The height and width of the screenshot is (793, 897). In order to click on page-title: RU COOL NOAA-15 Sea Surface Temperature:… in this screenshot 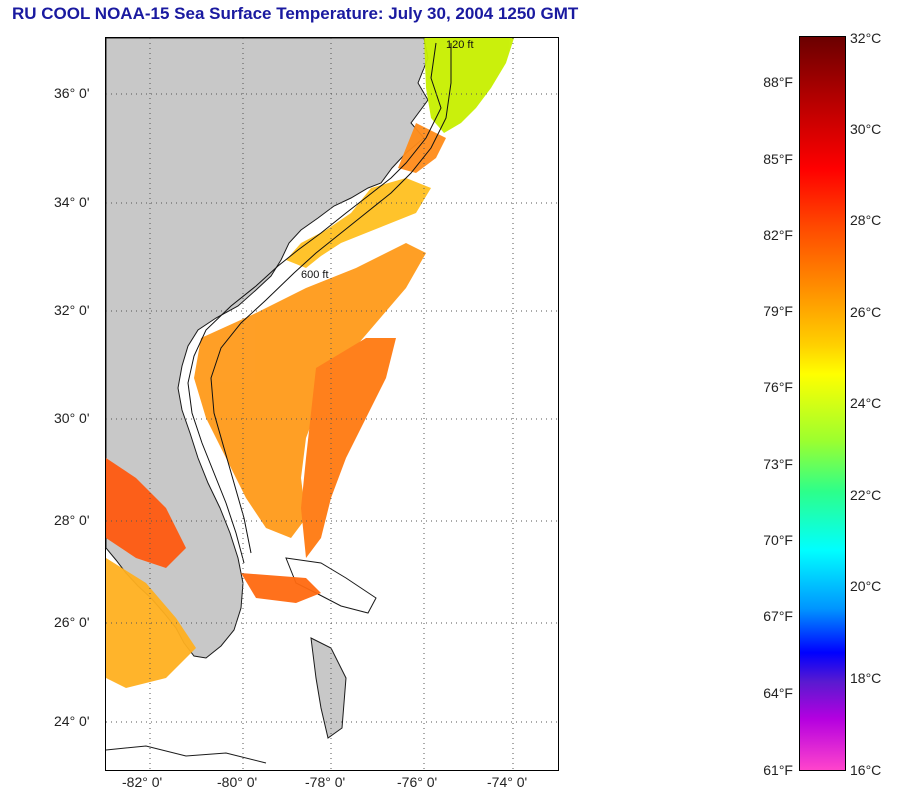, I will do `click(295, 13)`.